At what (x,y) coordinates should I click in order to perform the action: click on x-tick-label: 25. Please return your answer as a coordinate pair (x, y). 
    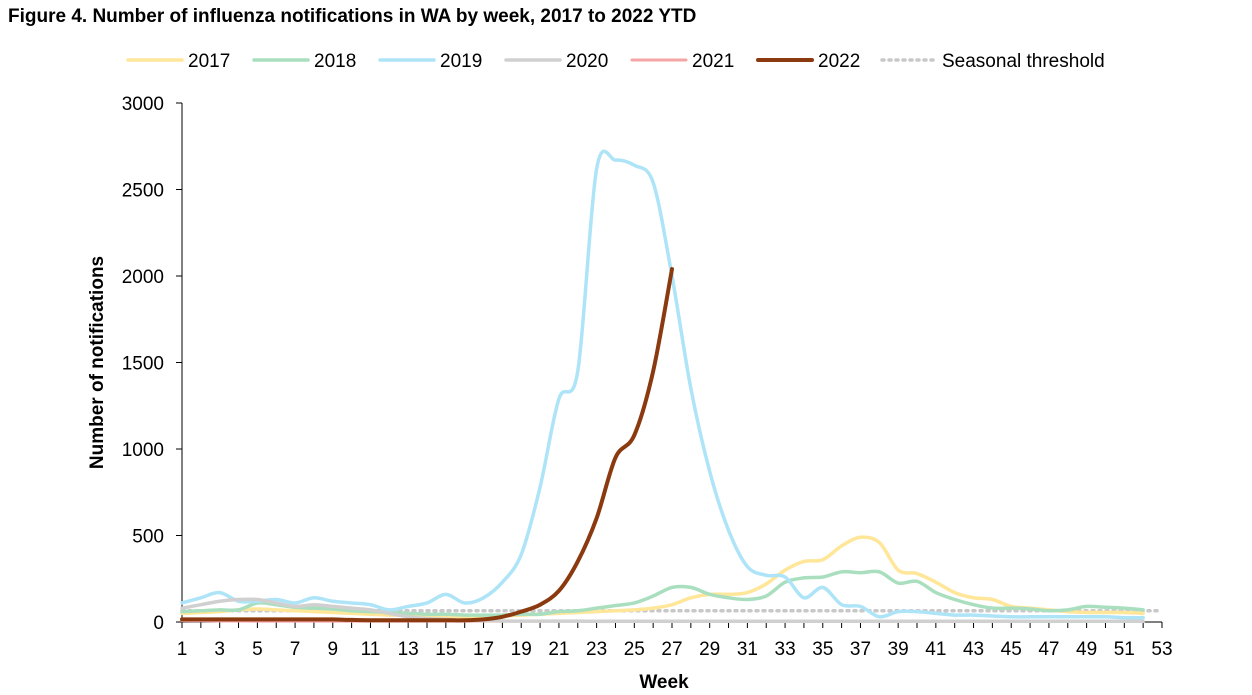
    Looking at the image, I should click on (634, 649).